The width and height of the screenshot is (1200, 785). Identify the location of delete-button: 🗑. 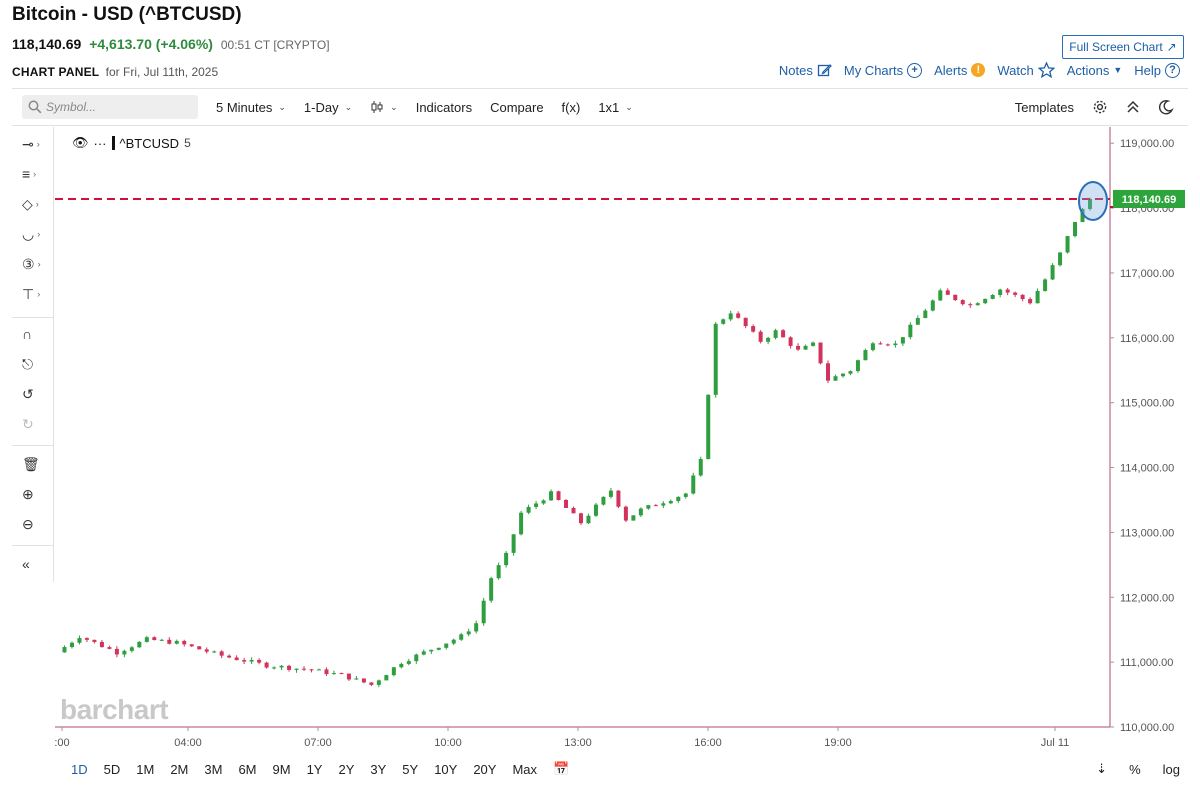
(36, 464).